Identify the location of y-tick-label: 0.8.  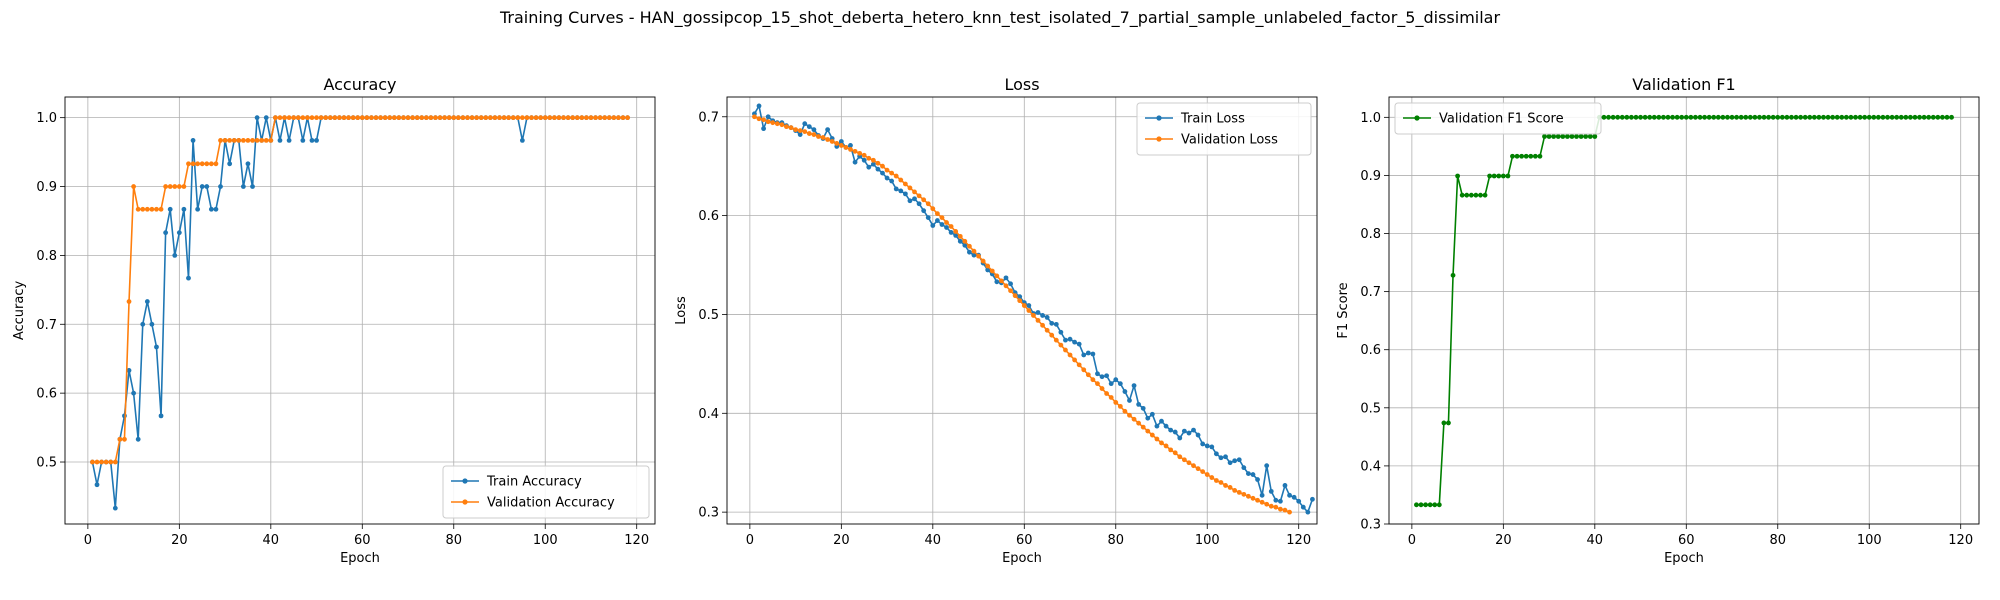
(1370, 234).